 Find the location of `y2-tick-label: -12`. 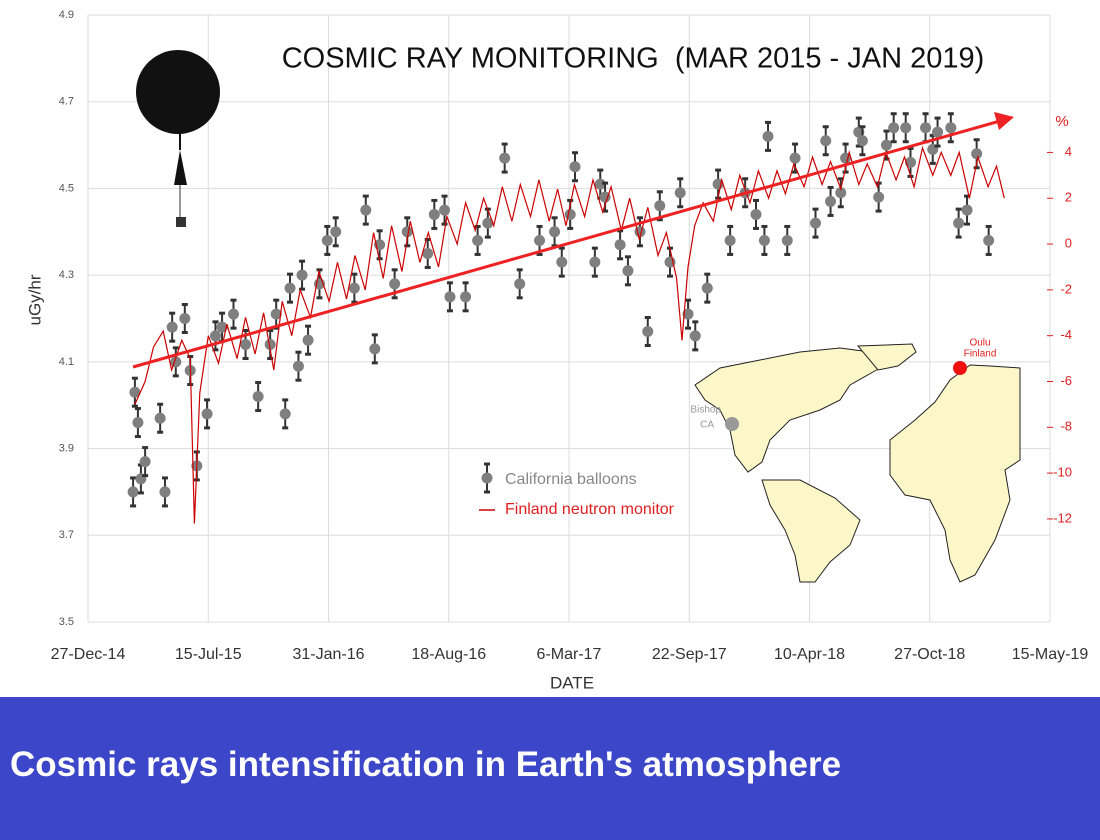

y2-tick-label: -12 is located at coordinates (1062, 517).